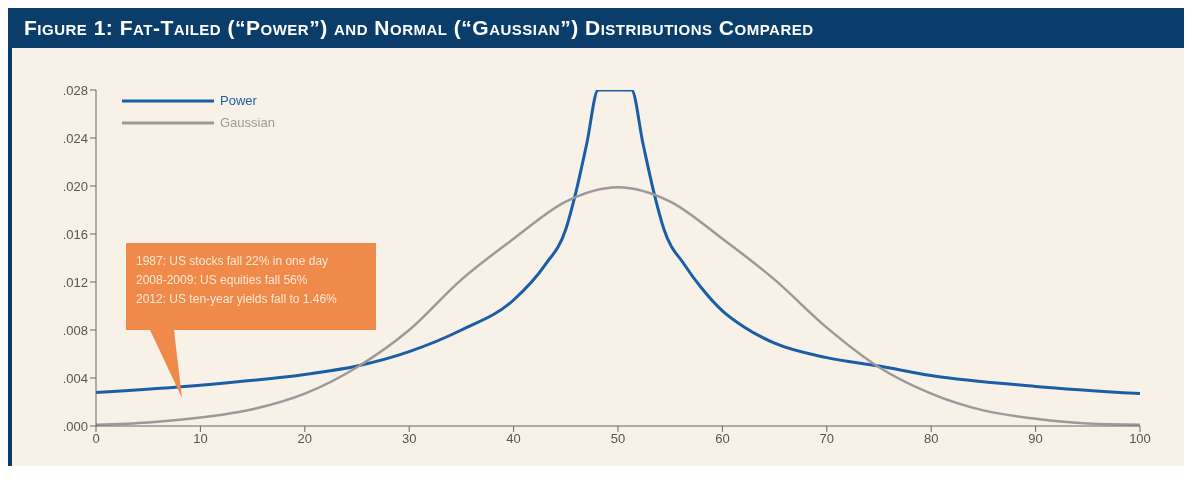 Image resolution: width=1192 pixels, height=490 pixels. Describe the element at coordinates (75, 330) in the screenshot. I see `y-tick-label: .008` at that location.